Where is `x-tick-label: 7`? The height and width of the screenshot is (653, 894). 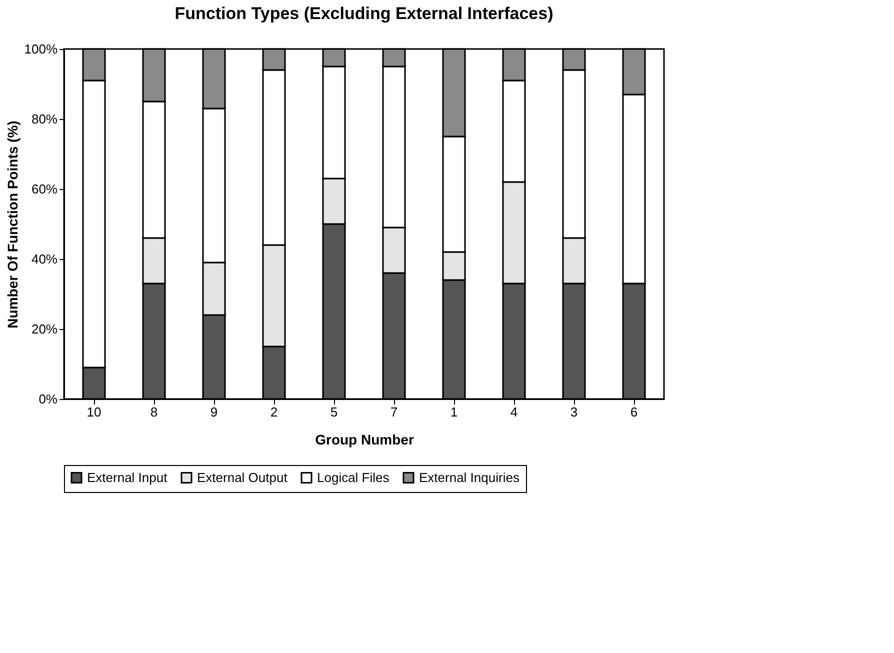
x-tick-label: 7 is located at coordinates (394, 412).